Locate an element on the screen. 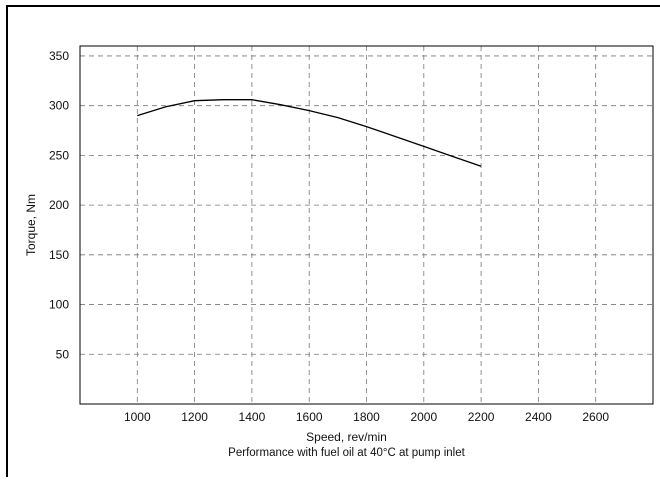 Image resolution: width=660 pixels, height=482 pixels. y-tick-labels: 50 100 150 200 250 300 350 is located at coordinates (59, 205).